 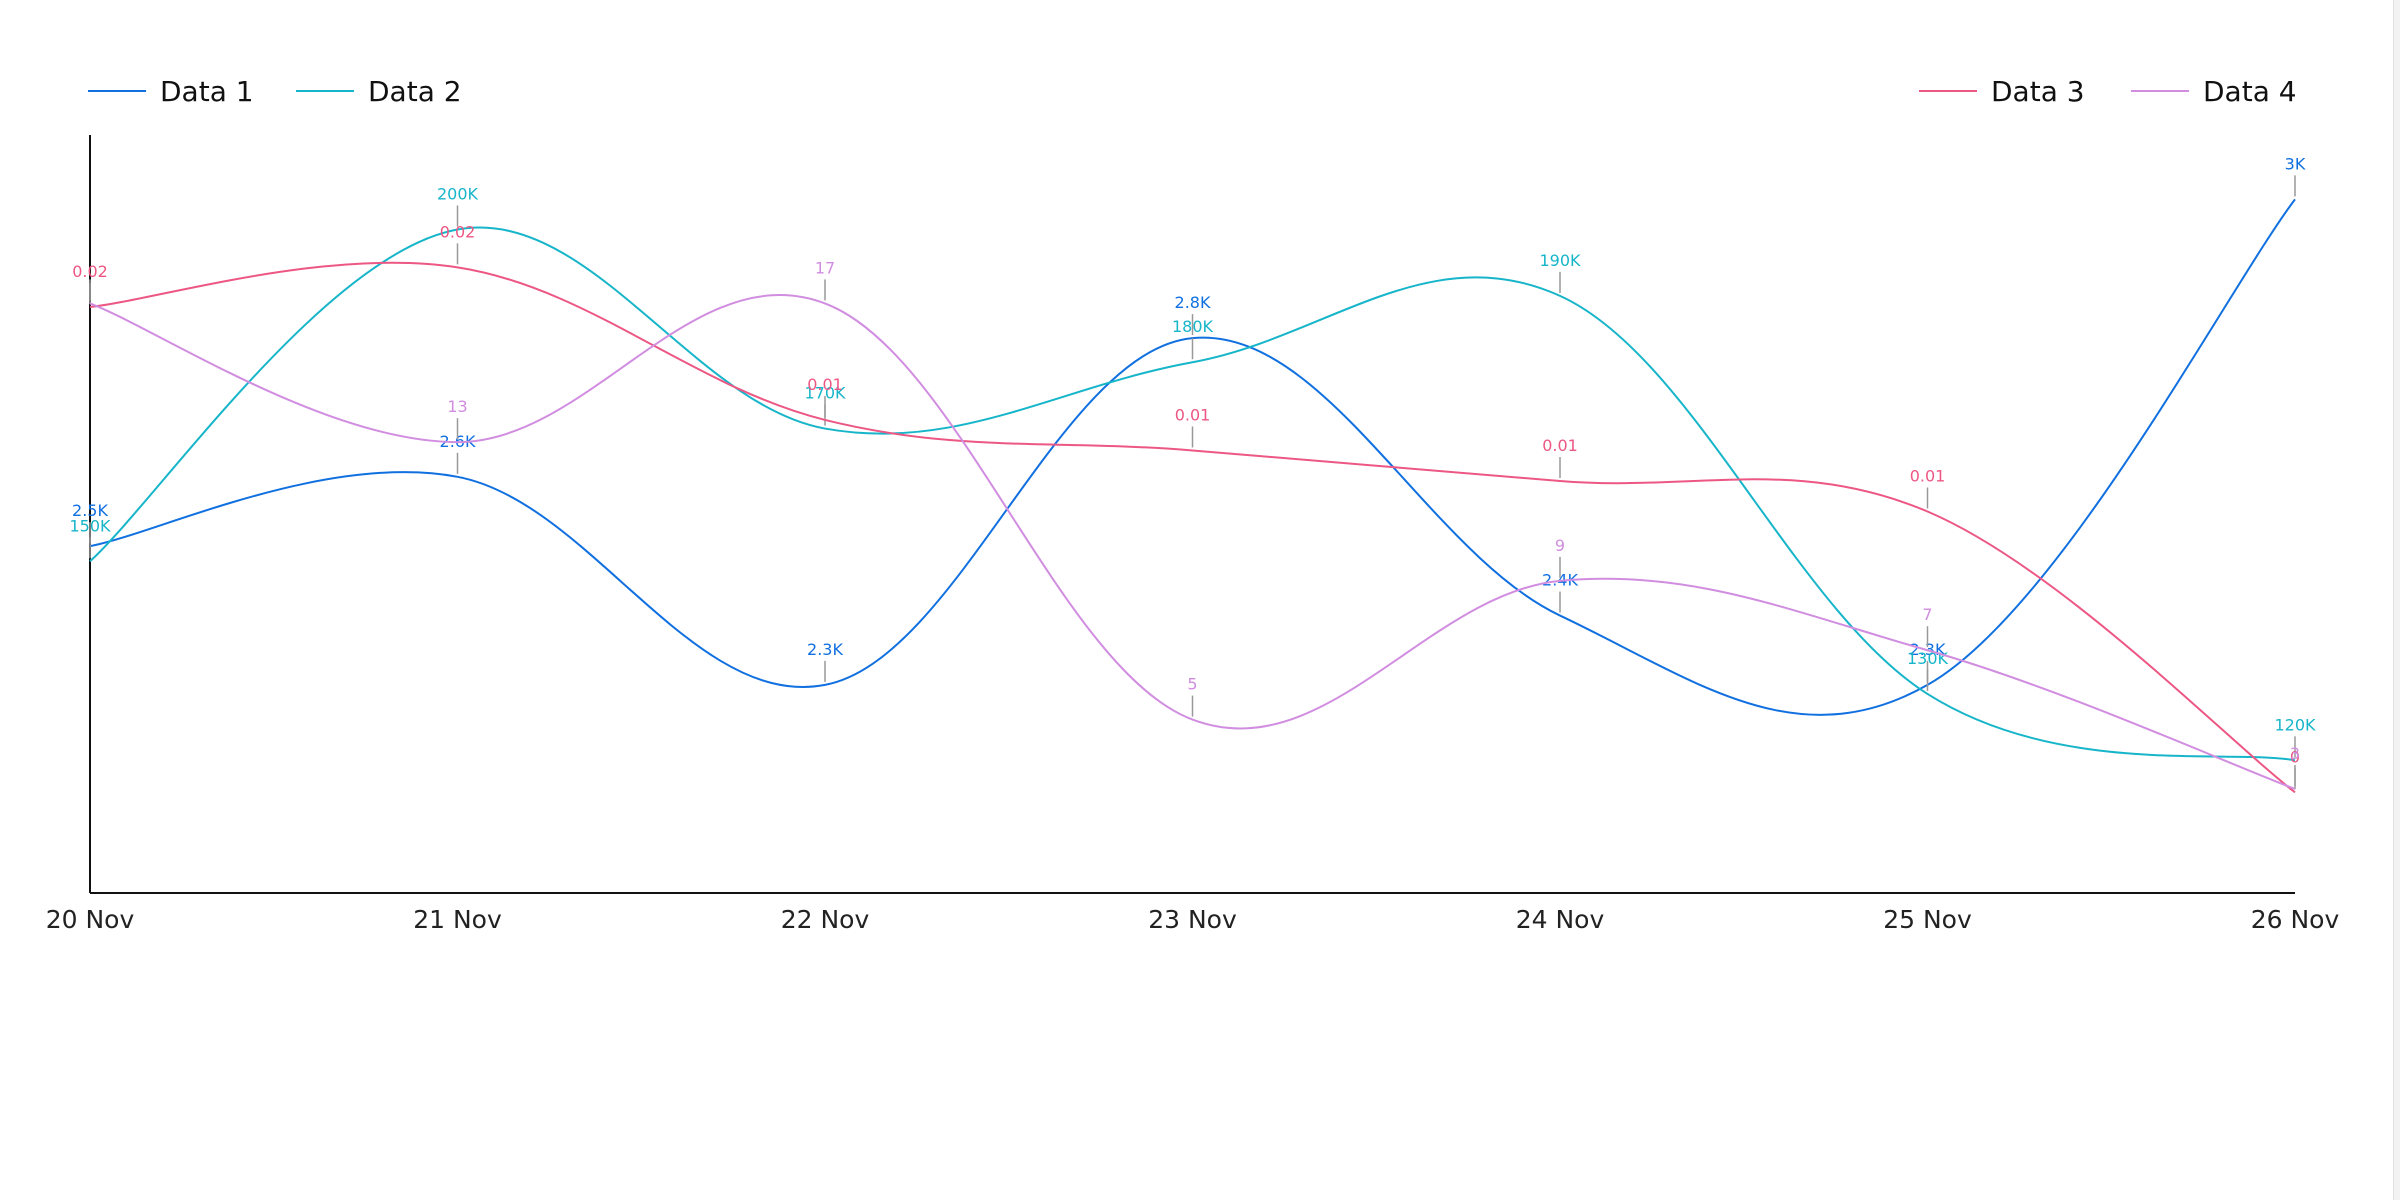 I want to click on data-label: 180K, so click(x=1193, y=326).